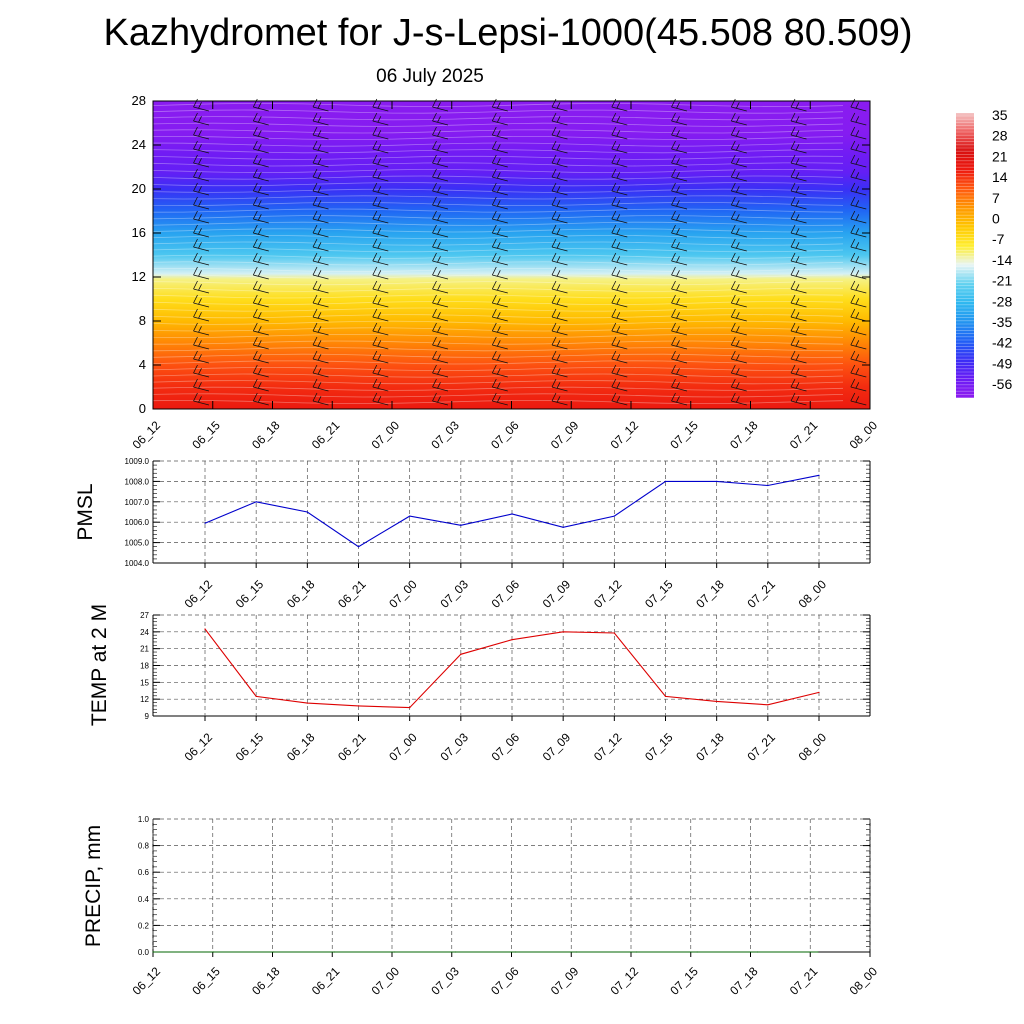  What do you see at coordinates (965, 256) in the screenshot?
I see `colorbar-bands` at bounding box center [965, 256].